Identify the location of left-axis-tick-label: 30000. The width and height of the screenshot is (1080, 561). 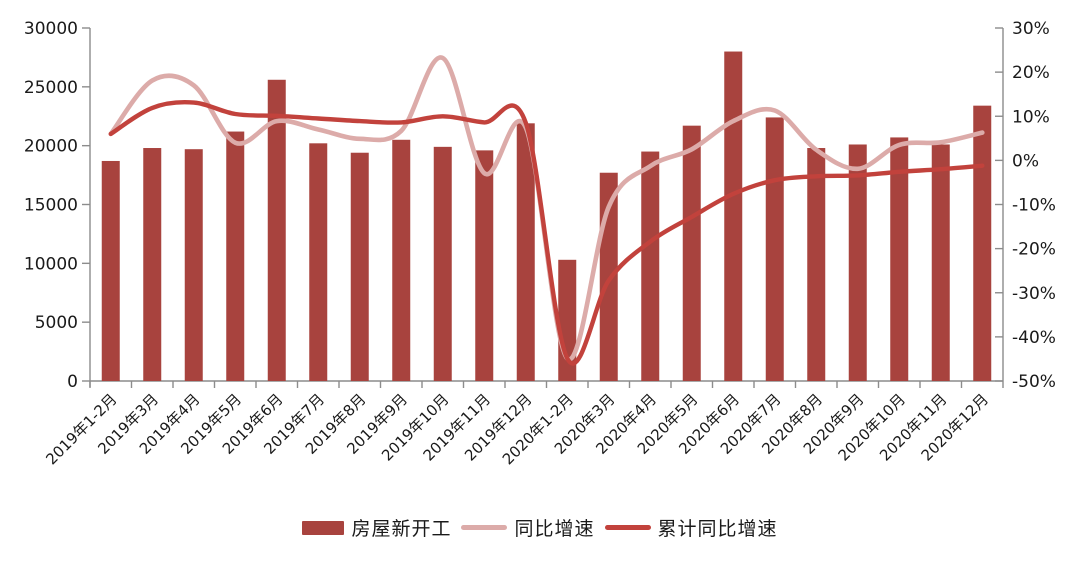
(51, 29).